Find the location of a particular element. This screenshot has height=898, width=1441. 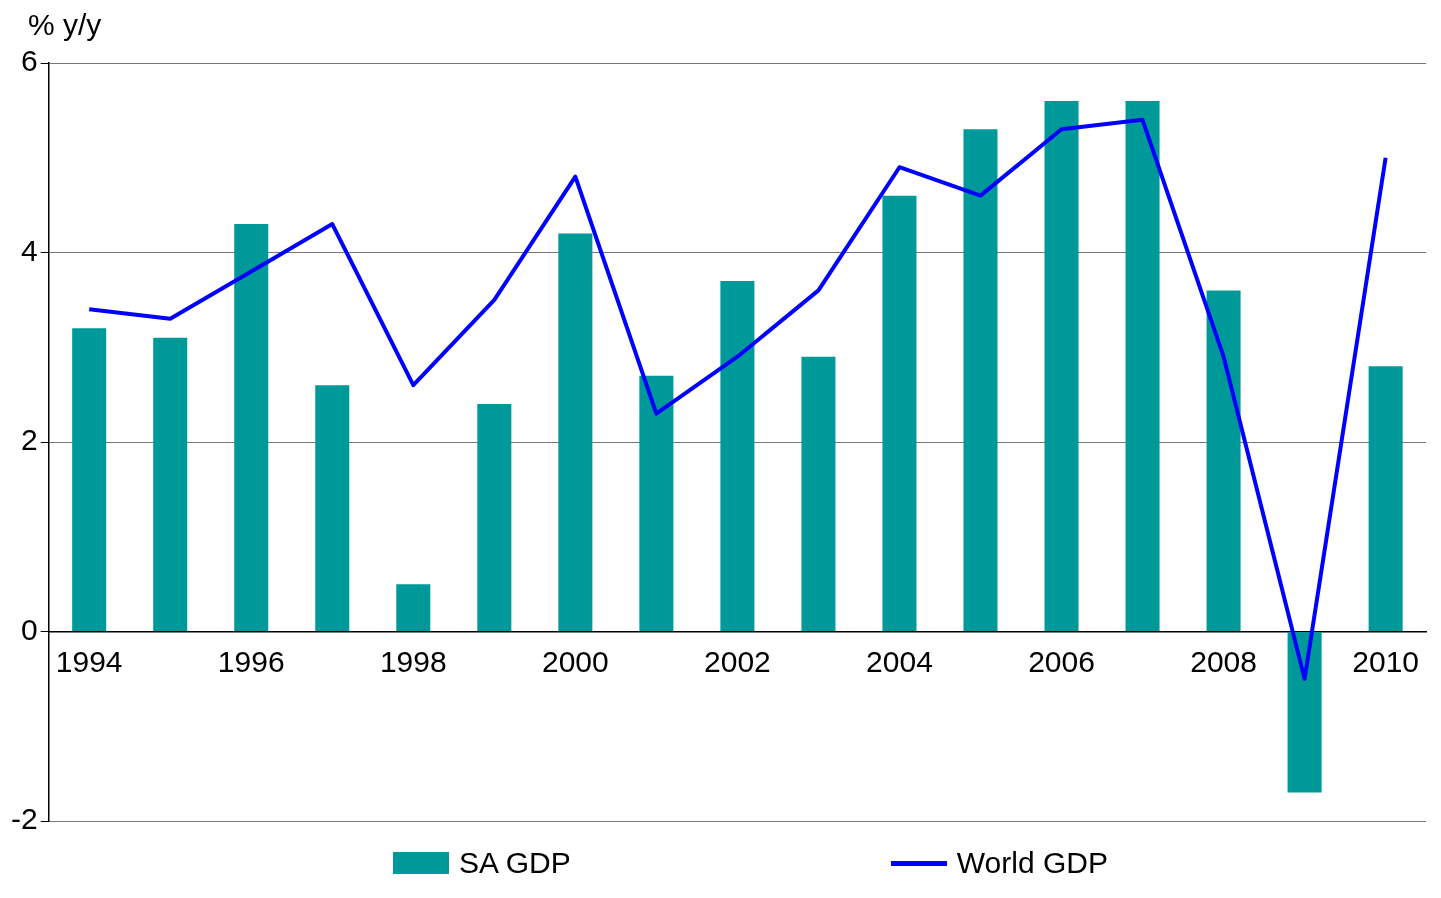

y-tick-label: 4 is located at coordinates (29, 250).